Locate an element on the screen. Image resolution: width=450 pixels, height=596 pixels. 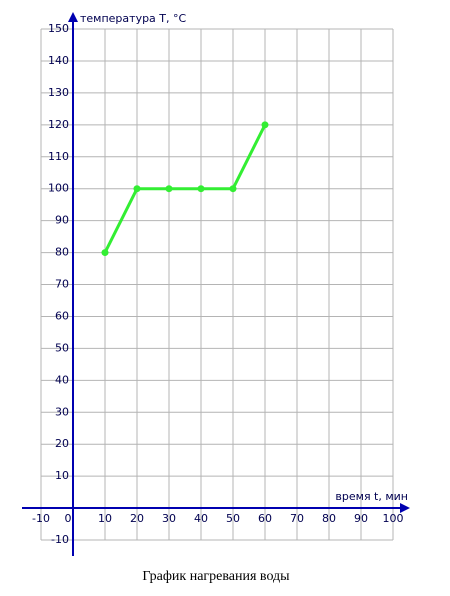
y-tick-label: -10 is located at coordinates (60, 539).